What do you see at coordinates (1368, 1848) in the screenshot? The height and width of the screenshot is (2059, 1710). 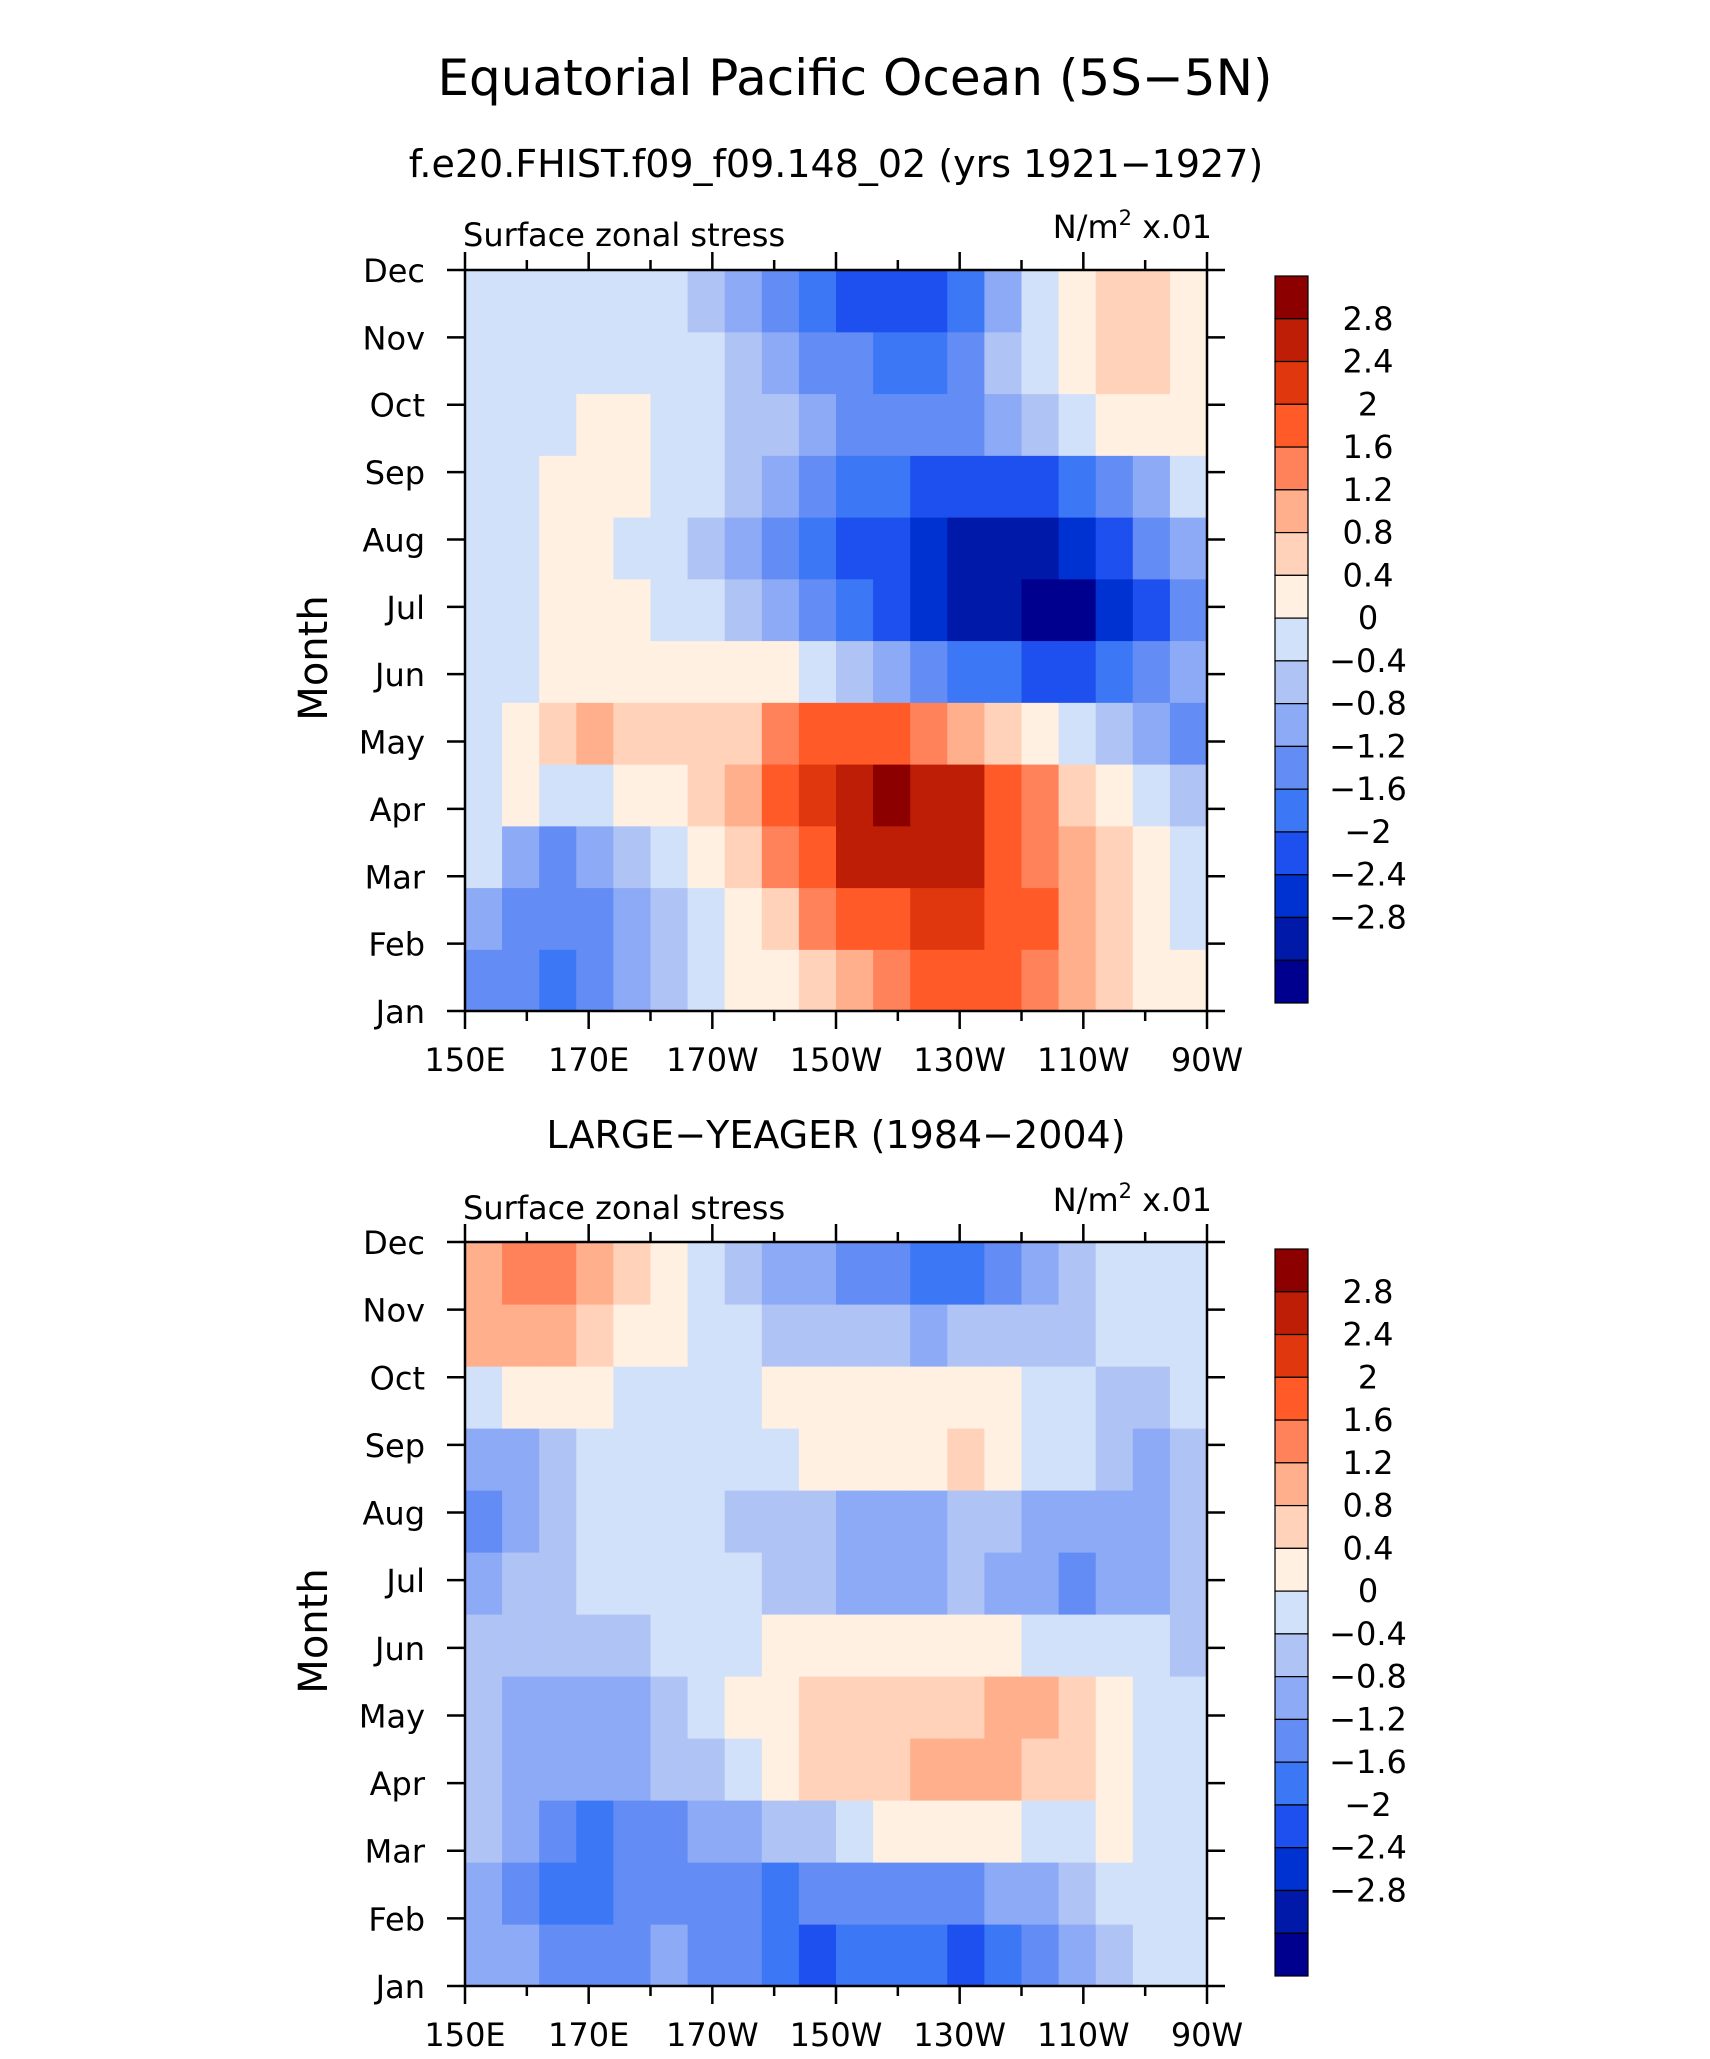 I see `colorbar-label: −2.4` at bounding box center [1368, 1848].